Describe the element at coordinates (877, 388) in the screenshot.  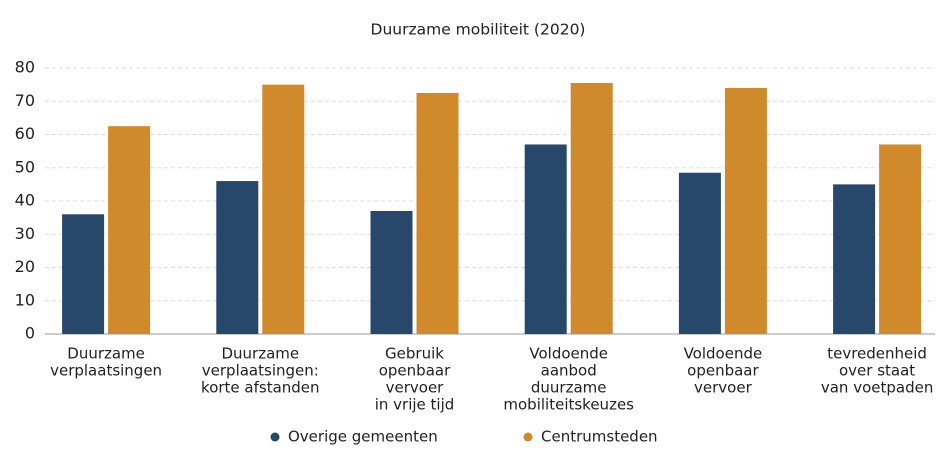
I see `x-tick-label: van voetpaden` at that location.